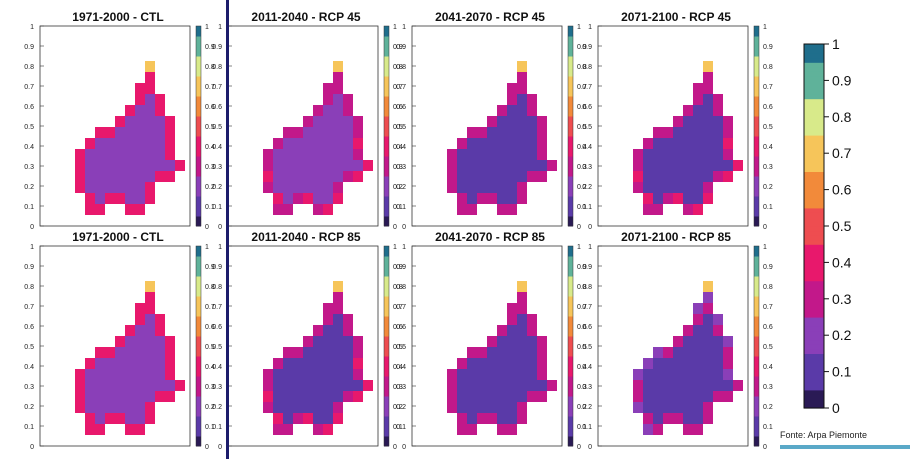  I want to click on main-colorbar-tick-label: 0.7, so click(842, 153).